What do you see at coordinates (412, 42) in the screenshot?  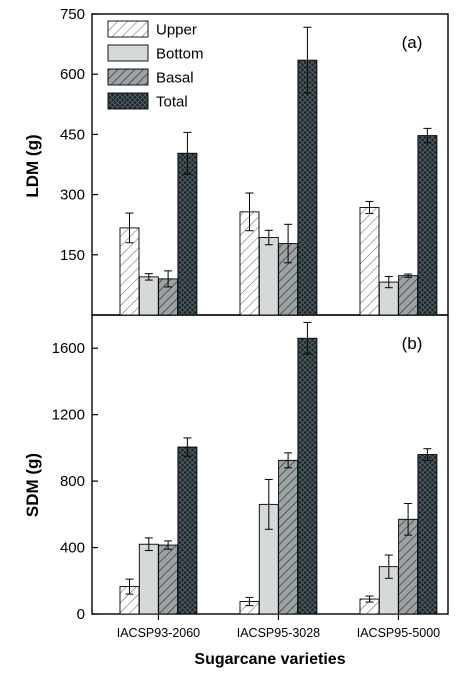 I see `panel-a-label: (a)` at bounding box center [412, 42].